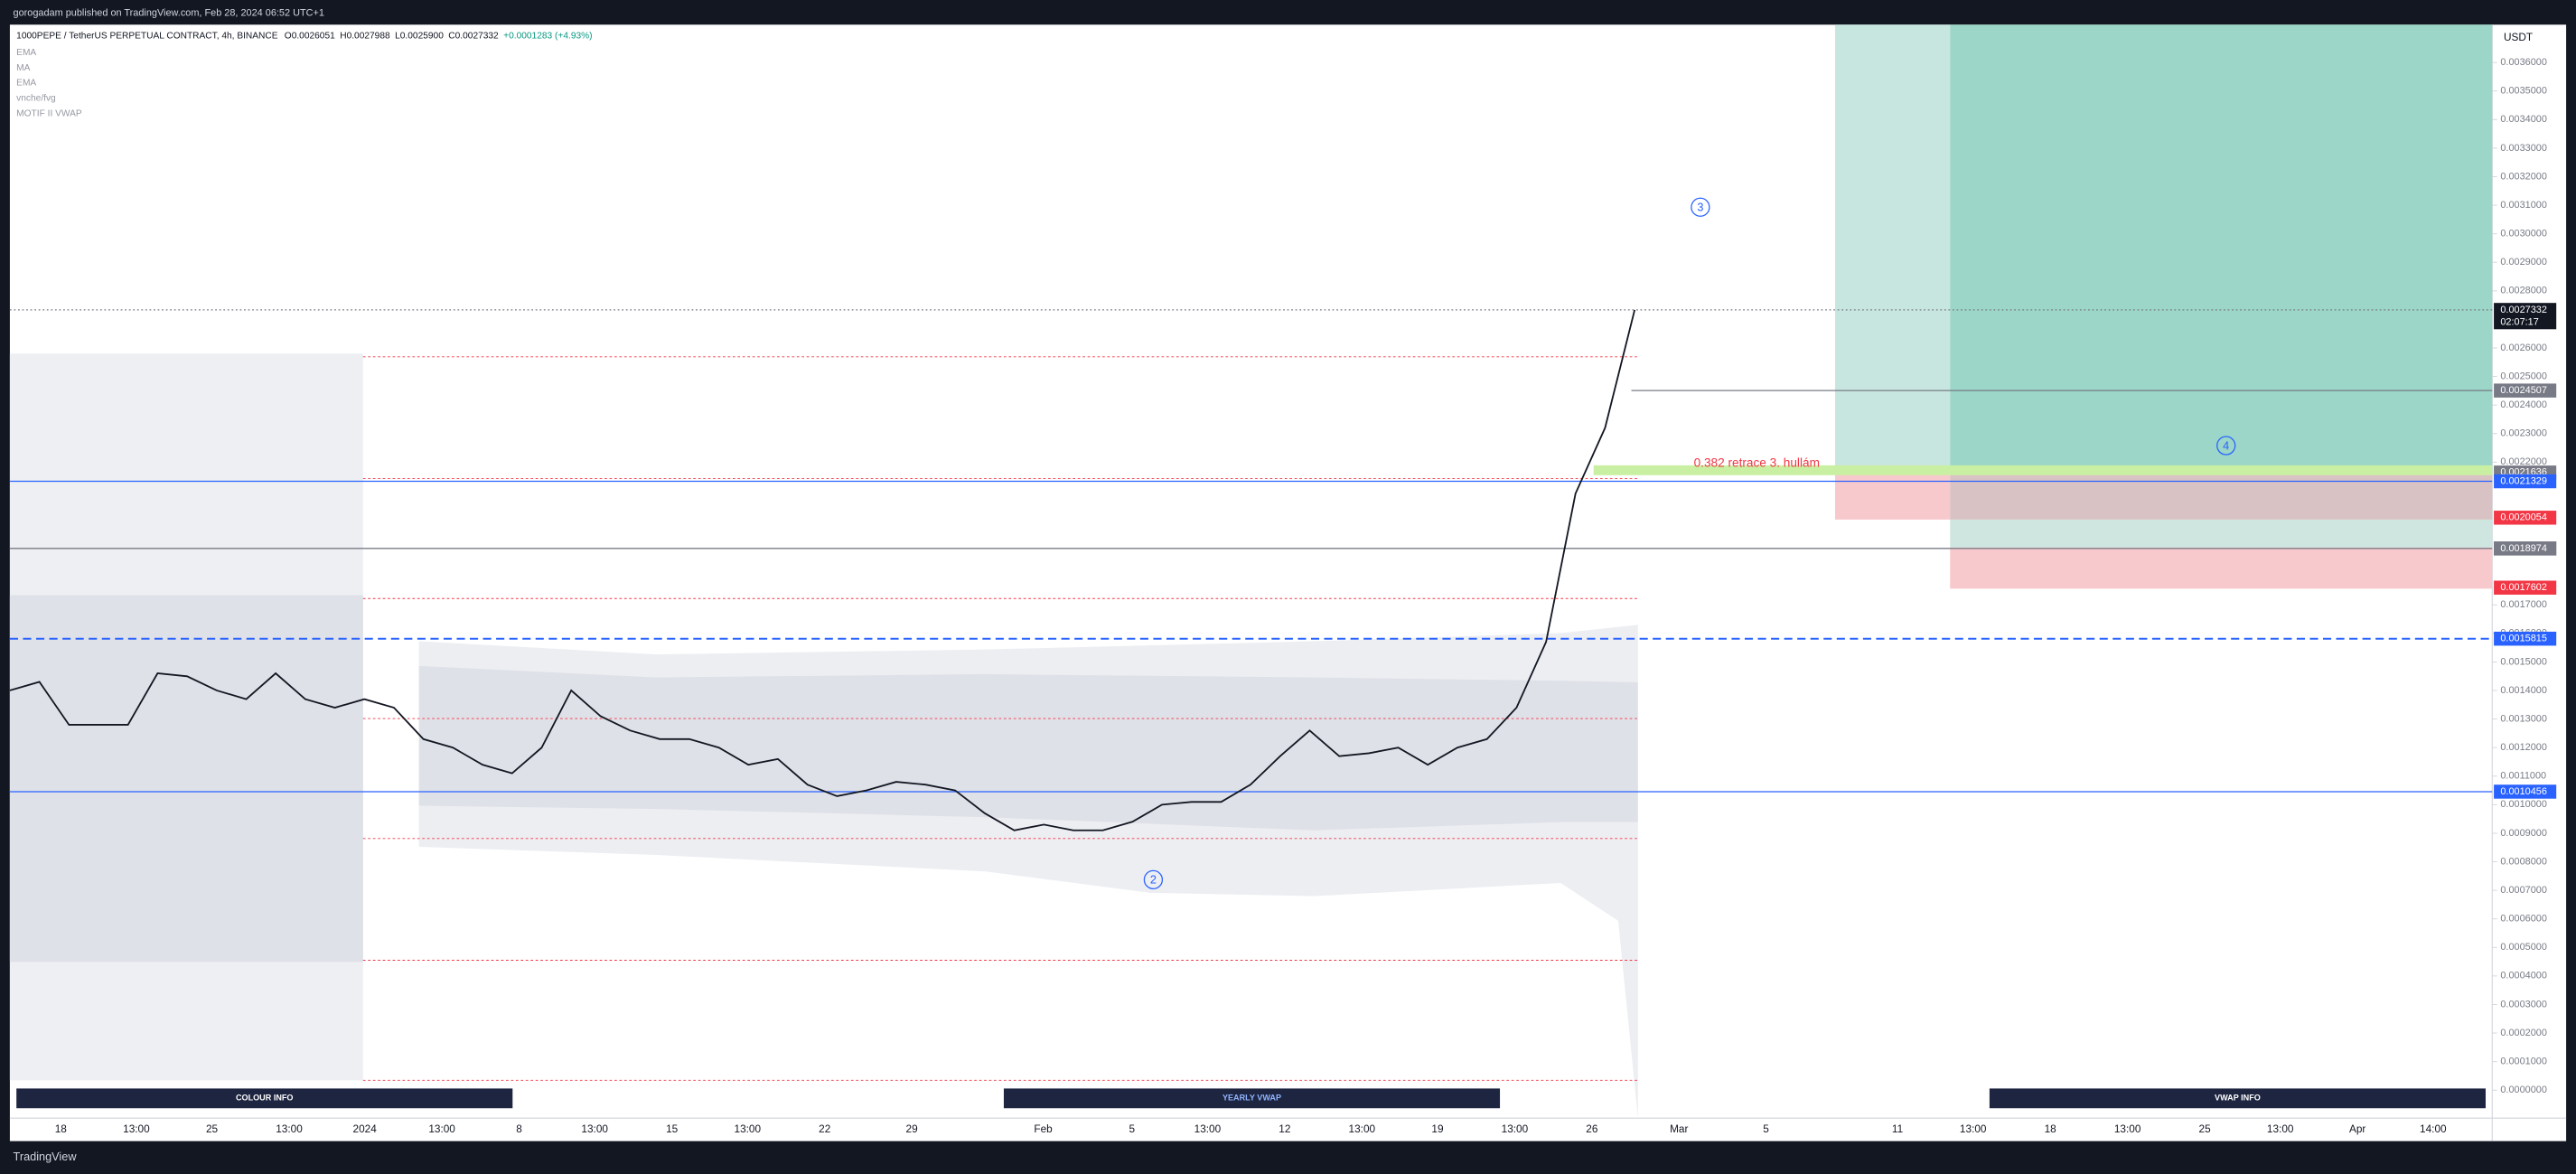 The image size is (2576, 1174). Describe the element at coordinates (2523, 1033) in the screenshot. I see `y-tick-label: 0.0002000` at that location.